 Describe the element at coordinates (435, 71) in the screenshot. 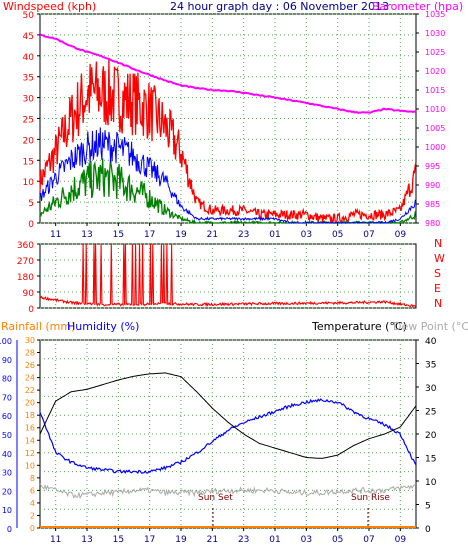

I see `barometer-tick-label: 1020` at that location.